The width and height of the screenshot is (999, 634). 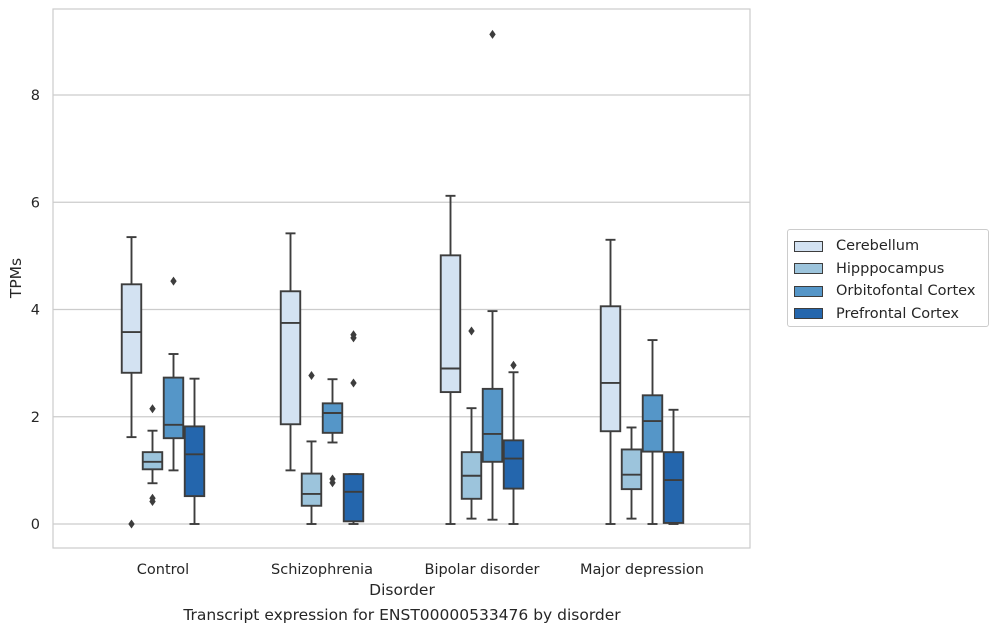 I want to click on legend-item-prefrontal-cortex: Prefrontal Cortex, so click(x=891, y=314).